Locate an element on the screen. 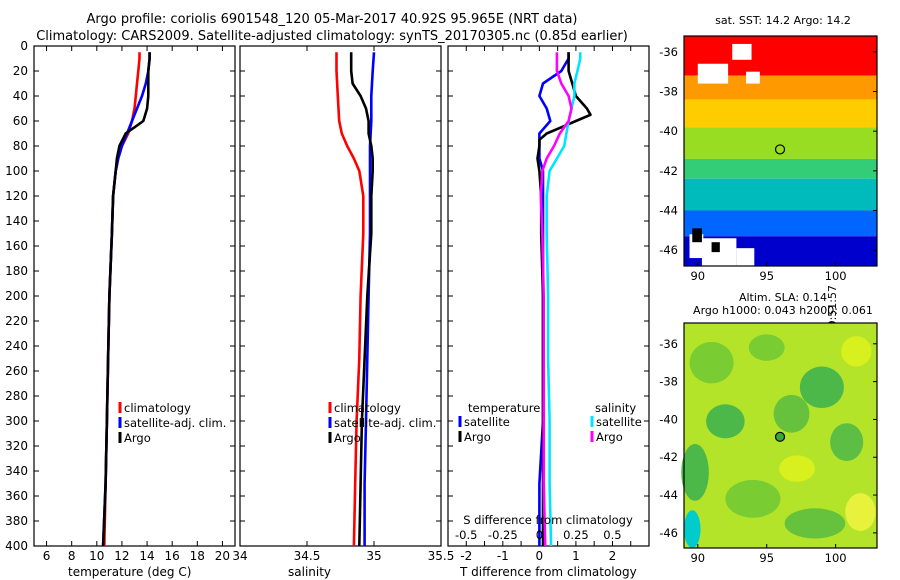  sdiff-tick-label: -0.5 is located at coordinates (466, 535).